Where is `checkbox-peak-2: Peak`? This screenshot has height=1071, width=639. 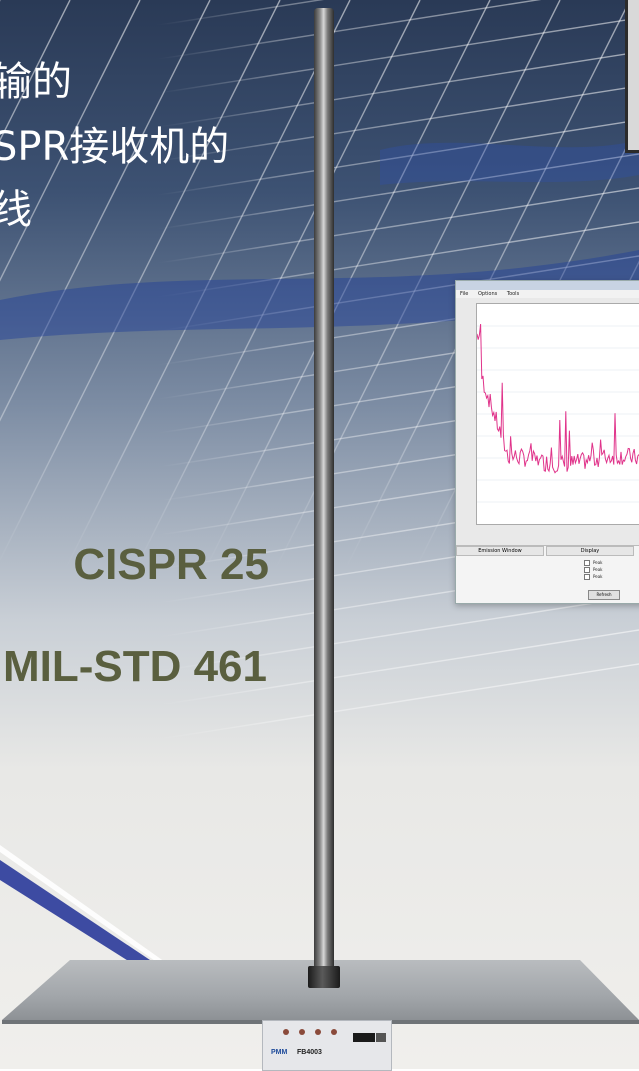
checkbox-peak-2: Peak is located at coordinates (593, 570).